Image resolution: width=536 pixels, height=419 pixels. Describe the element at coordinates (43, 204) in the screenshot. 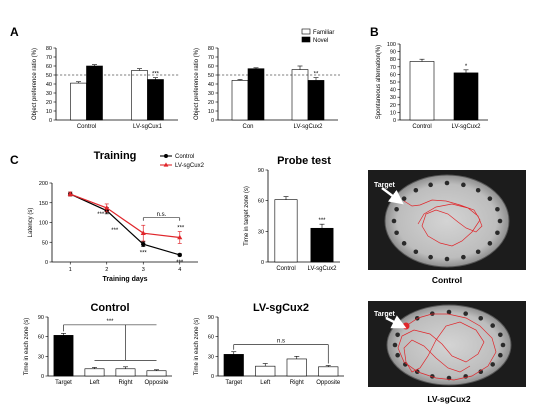

I see `c1-y-tick-label: 150` at that location.